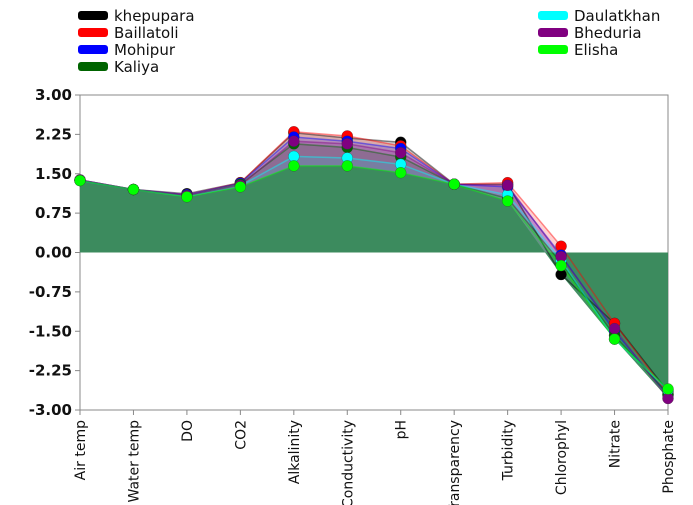  I want to click on y-tick-label: 1.50, so click(53, 174).